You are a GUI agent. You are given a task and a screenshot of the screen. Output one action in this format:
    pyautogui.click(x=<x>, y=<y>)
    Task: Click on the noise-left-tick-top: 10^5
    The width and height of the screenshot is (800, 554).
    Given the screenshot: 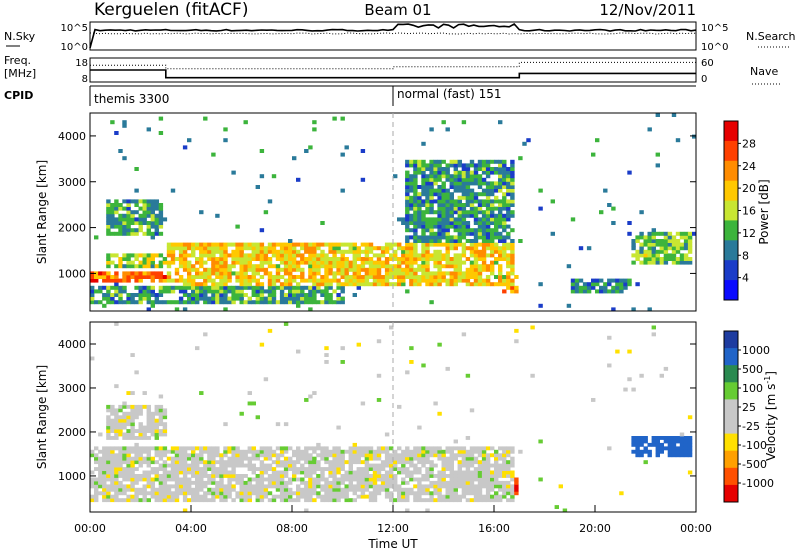 What is the action you would take?
    pyautogui.click(x=74, y=28)
    